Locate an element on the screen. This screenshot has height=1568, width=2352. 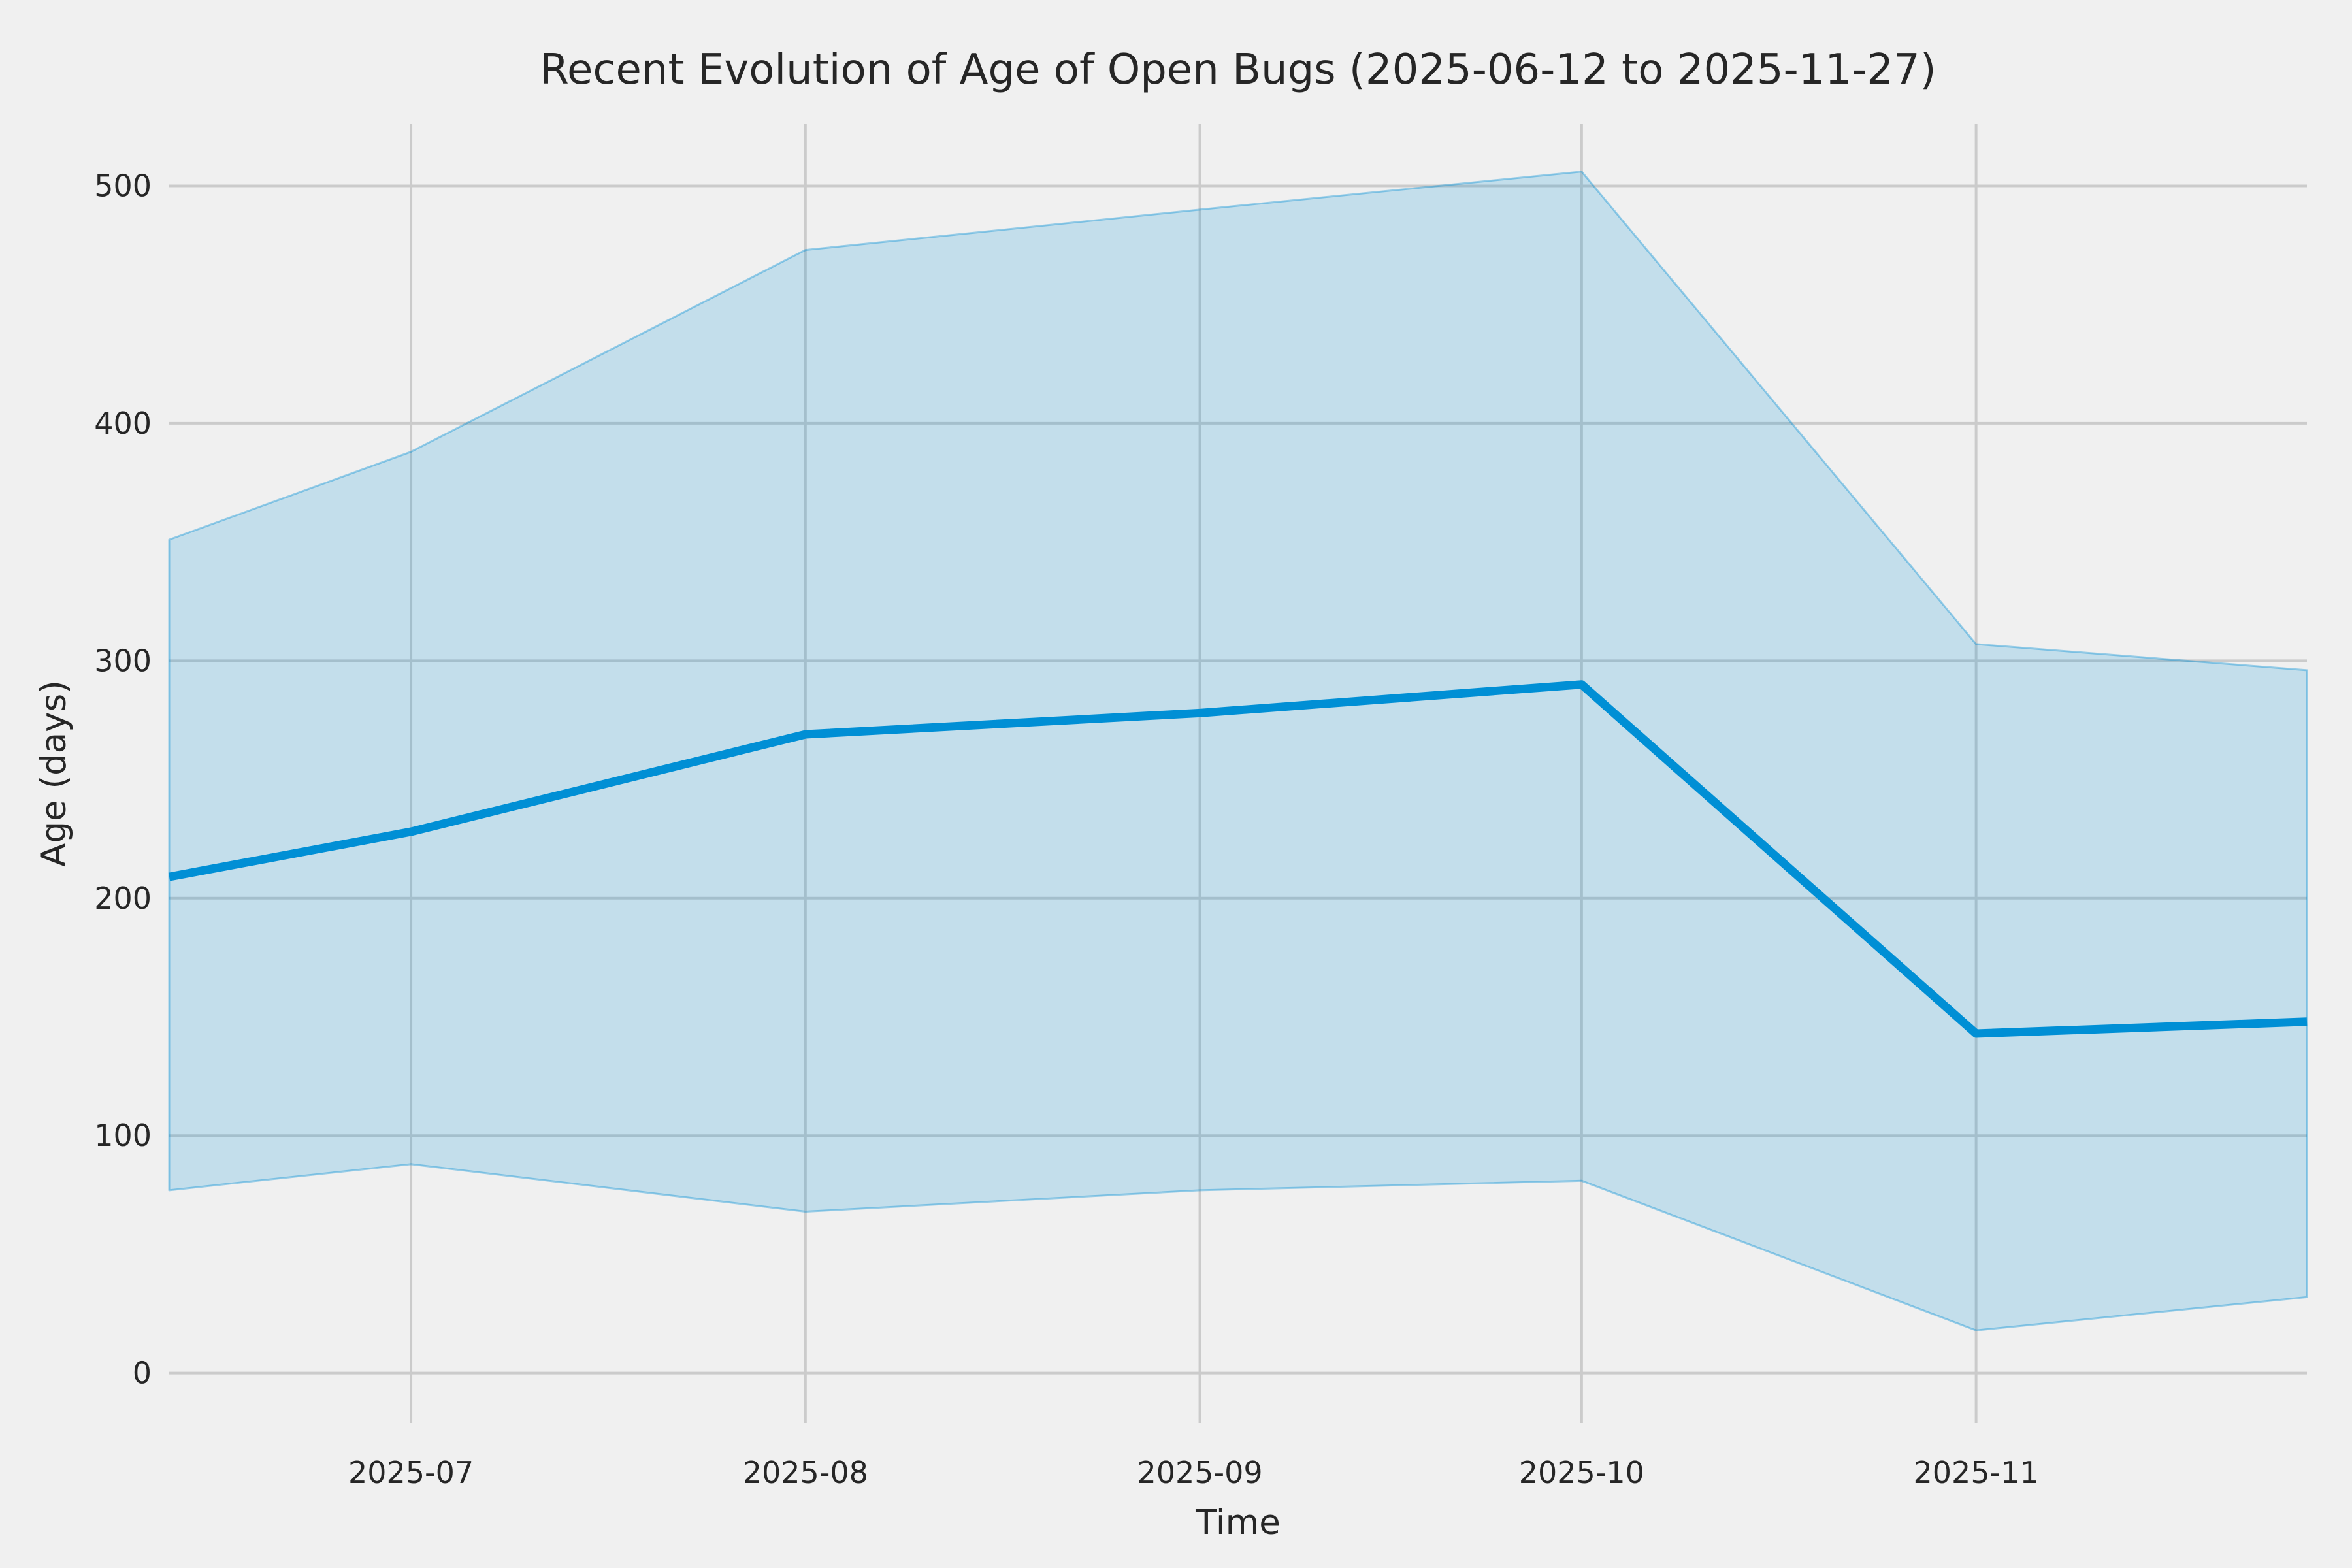
x-tick-label: 2025-09 is located at coordinates (1199, 1472).